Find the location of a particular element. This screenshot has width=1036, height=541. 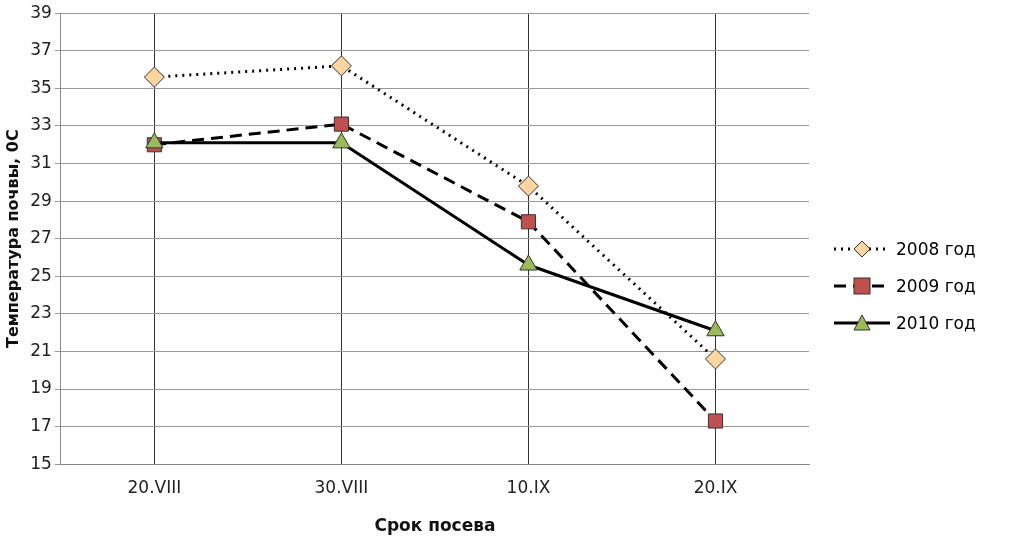

y-tick-label: 29 is located at coordinates (41, 199).